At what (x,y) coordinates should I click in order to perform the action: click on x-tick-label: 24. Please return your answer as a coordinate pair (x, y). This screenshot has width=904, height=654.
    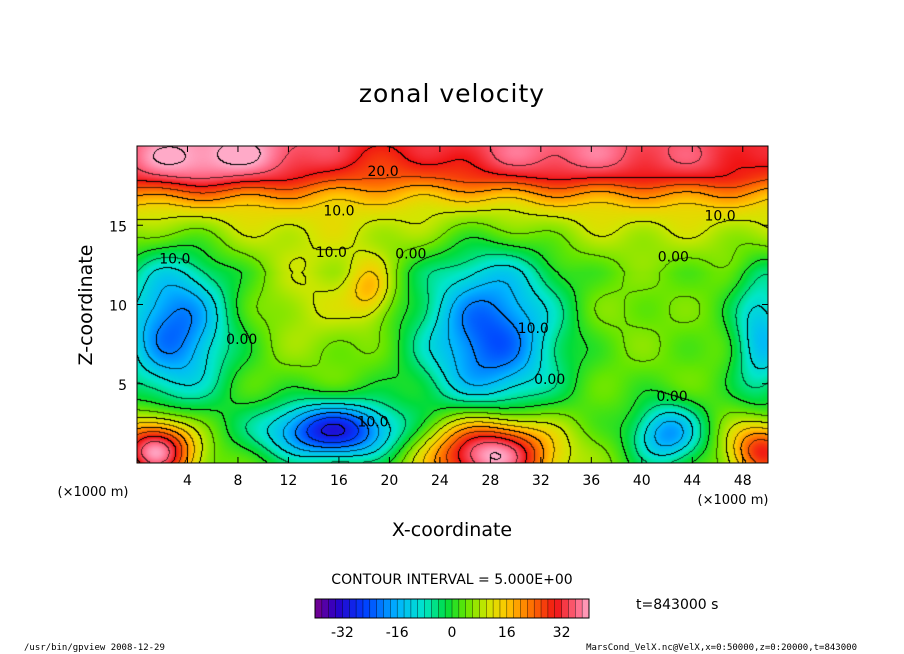
    Looking at the image, I should click on (440, 481).